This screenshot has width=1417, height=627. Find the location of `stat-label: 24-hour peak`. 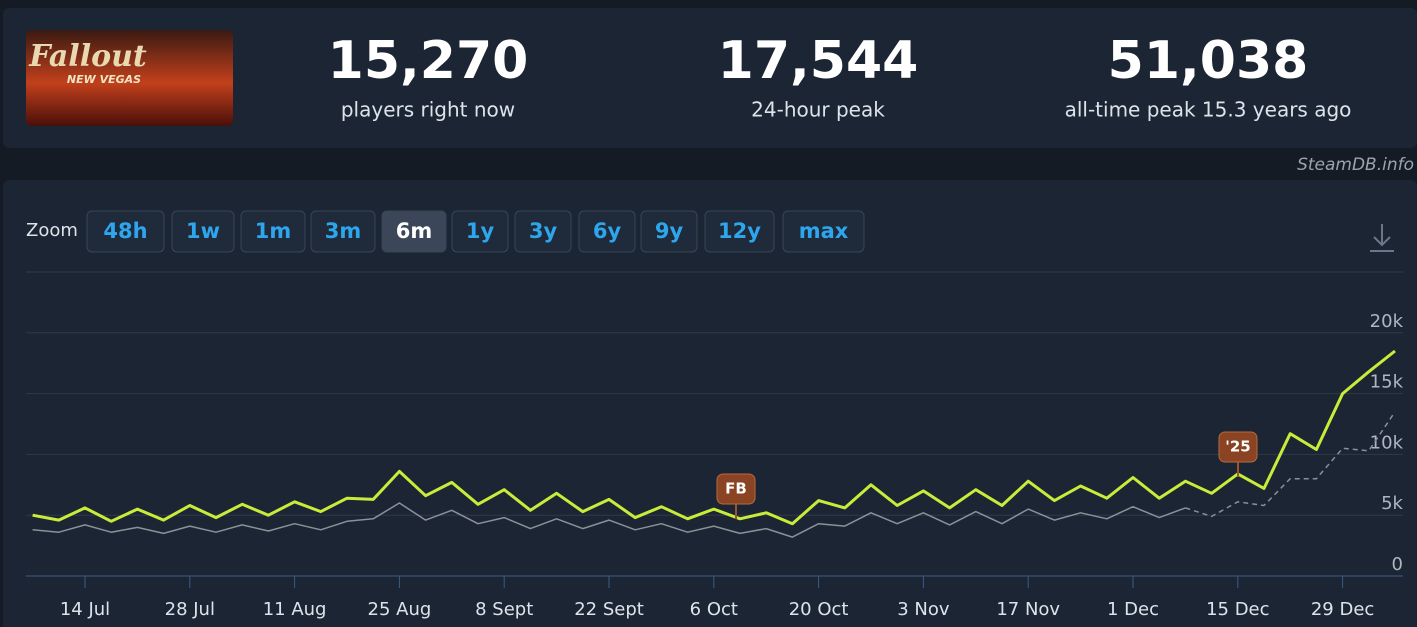

stat-label: 24-hour peak is located at coordinates (818, 110).